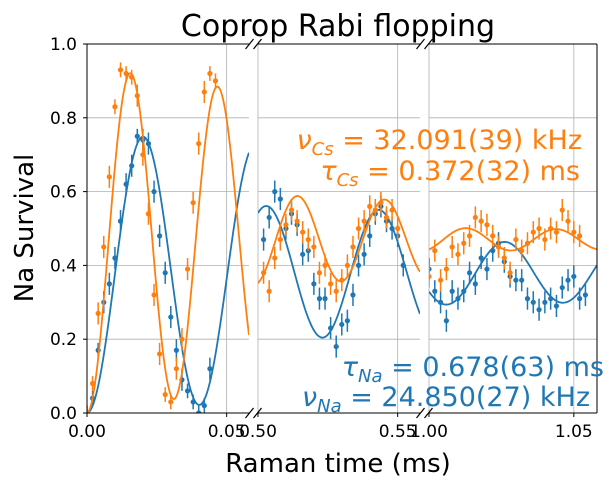 The width and height of the screenshot is (616, 487). I want to click on x-tick-label: 1.05, so click(574, 432).